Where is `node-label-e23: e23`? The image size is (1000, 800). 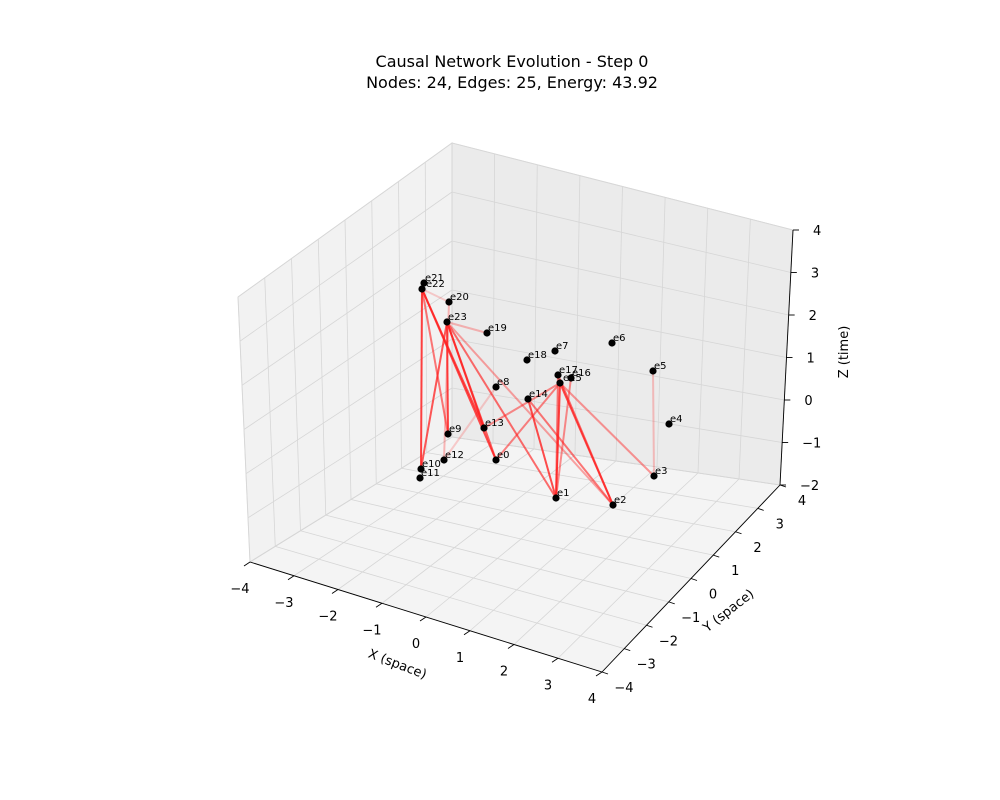
node-label-e23: e23 is located at coordinates (457, 317).